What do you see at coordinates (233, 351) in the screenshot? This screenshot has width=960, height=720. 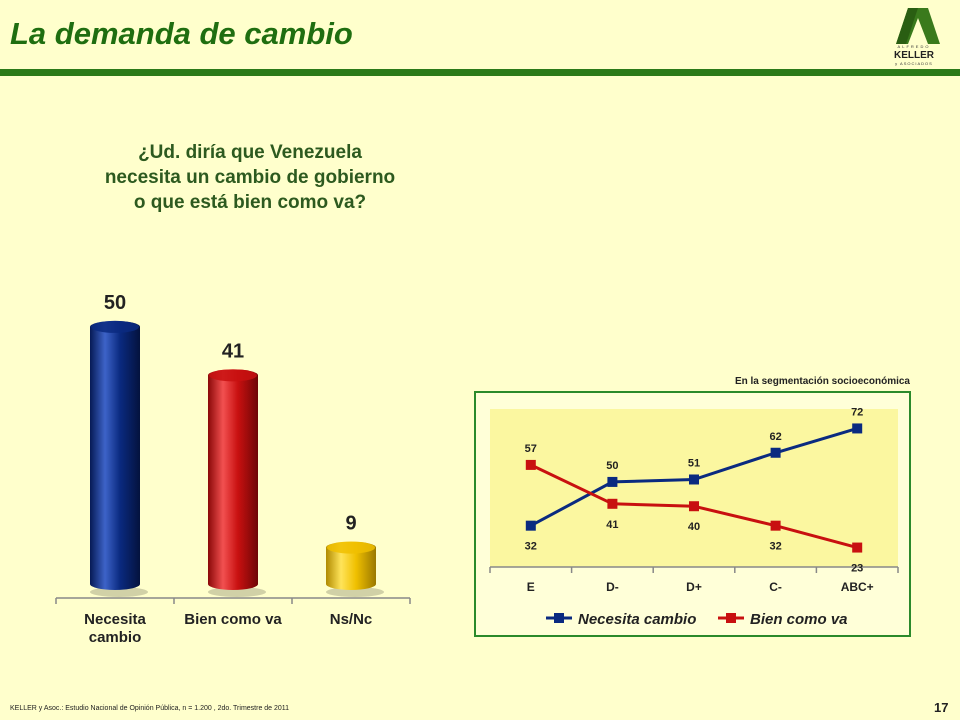 I see `bar-value-label: 41` at bounding box center [233, 351].